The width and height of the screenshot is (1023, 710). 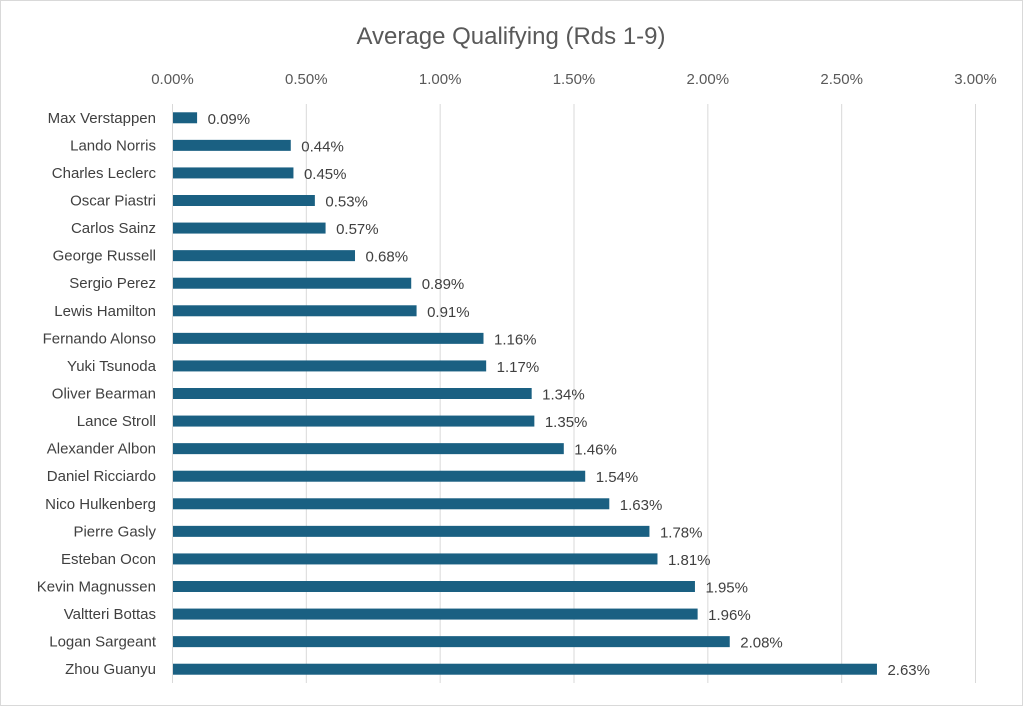 I want to click on data-label: 0.57%, so click(x=357, y=229).